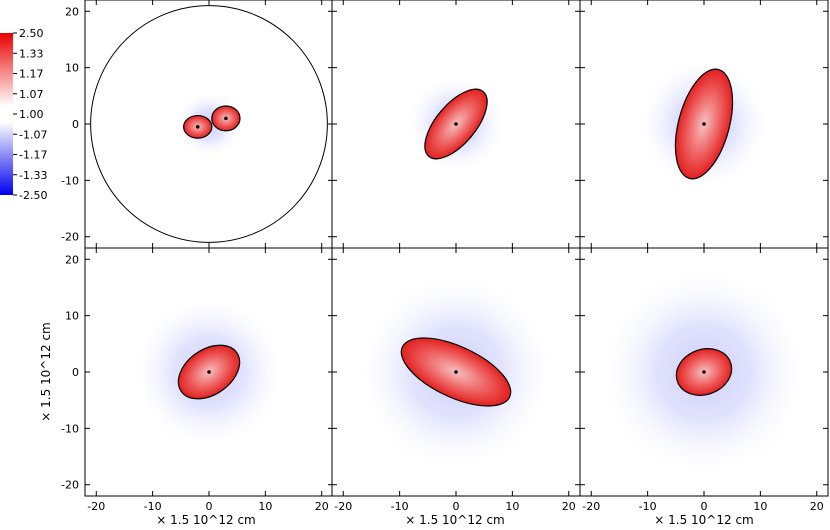 The image size is (830, 530). I want to click on colorbar-label: 1.33, so click(31, 53).